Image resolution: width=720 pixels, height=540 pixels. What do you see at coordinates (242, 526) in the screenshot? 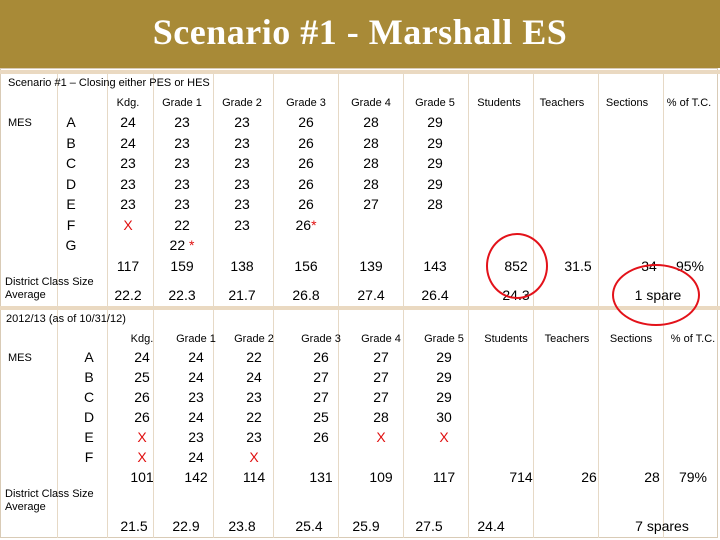
I see `average-cell: 23.8` at bounding box center [242, 526].